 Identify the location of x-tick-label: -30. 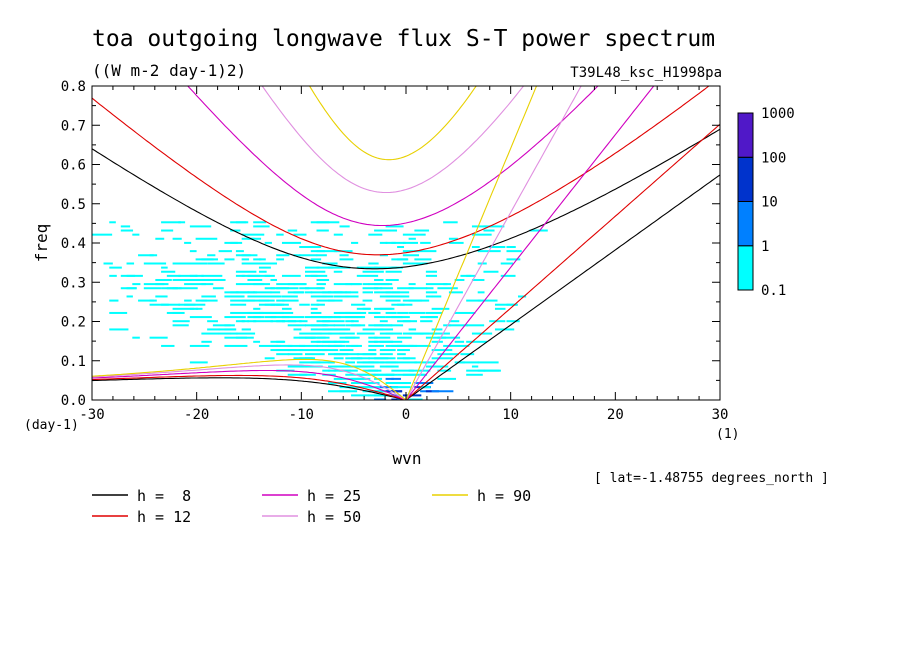
(91, 415).